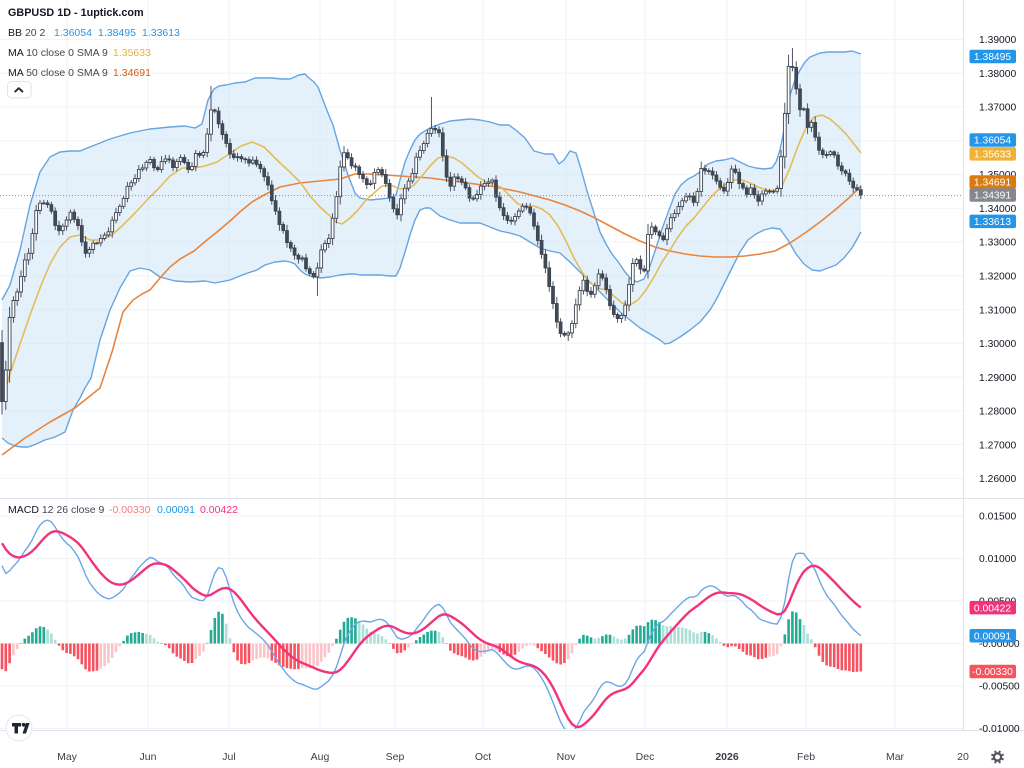 This screenshot has height=768, width=1024. What do you see at coordinates (997, 378) in the screenshot?
I see `svg-text: 1.29000` at bounding box center [997, 378].